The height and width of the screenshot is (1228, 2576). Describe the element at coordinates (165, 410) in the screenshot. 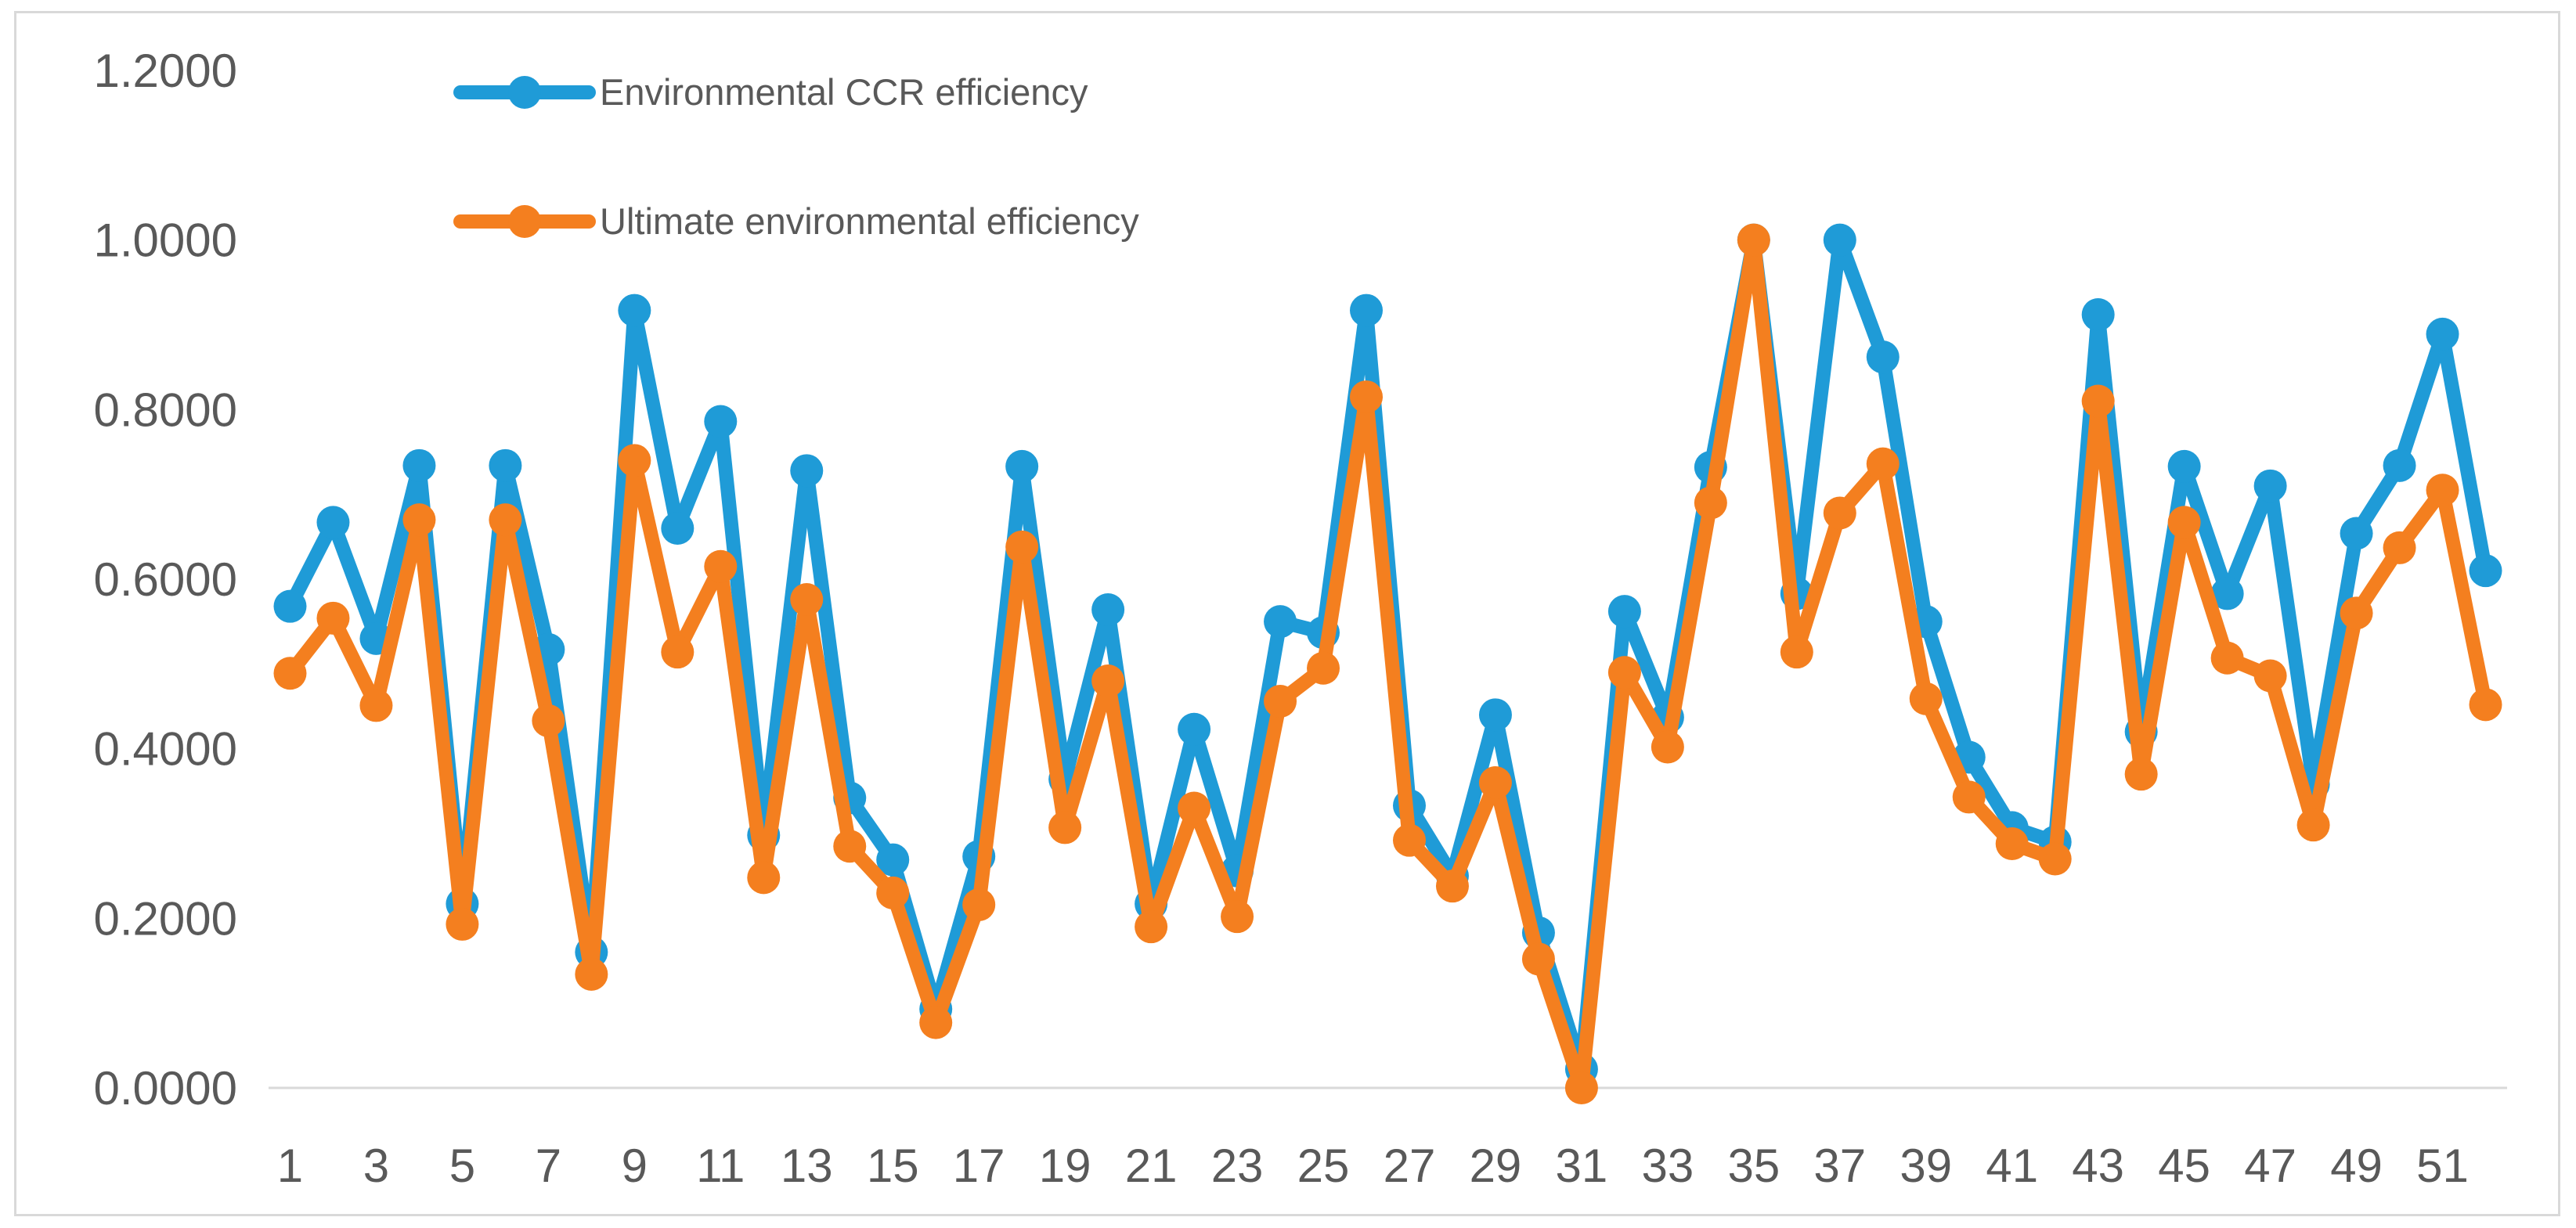

I see `y-tick-label: 0.8000` at that location.